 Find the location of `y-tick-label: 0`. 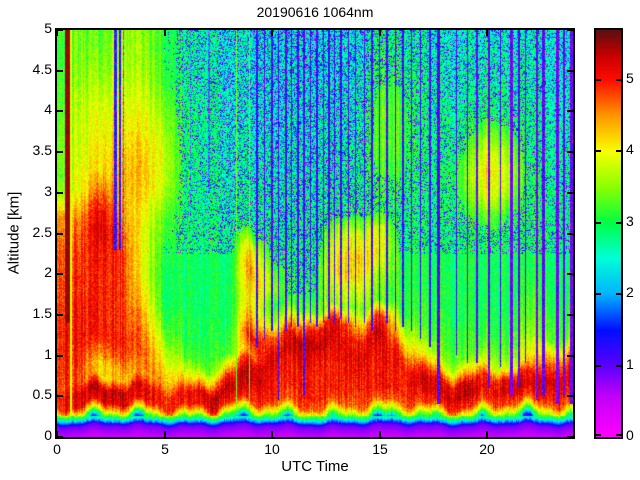

y-tick-label: 0 is located at coordinates (48, 435).